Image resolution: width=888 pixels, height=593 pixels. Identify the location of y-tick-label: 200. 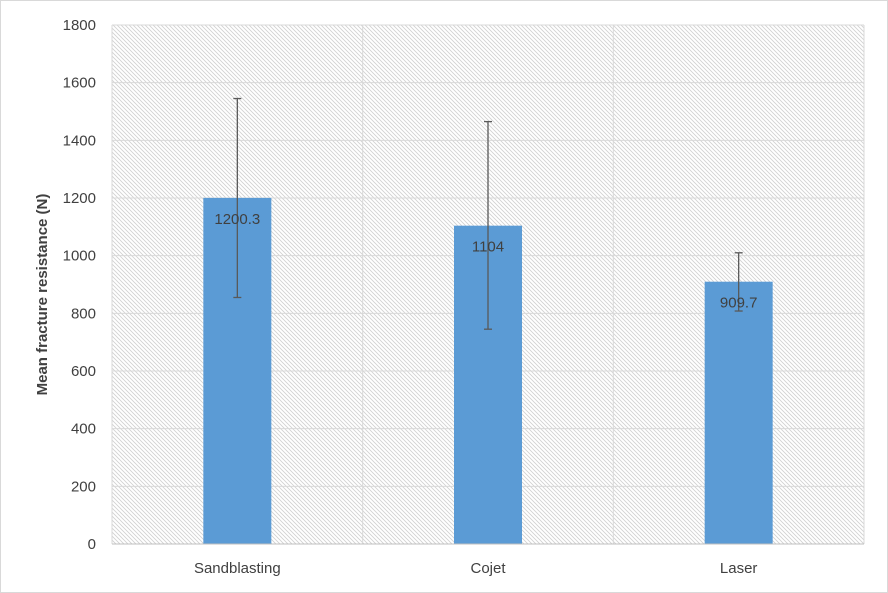
(83, 486).